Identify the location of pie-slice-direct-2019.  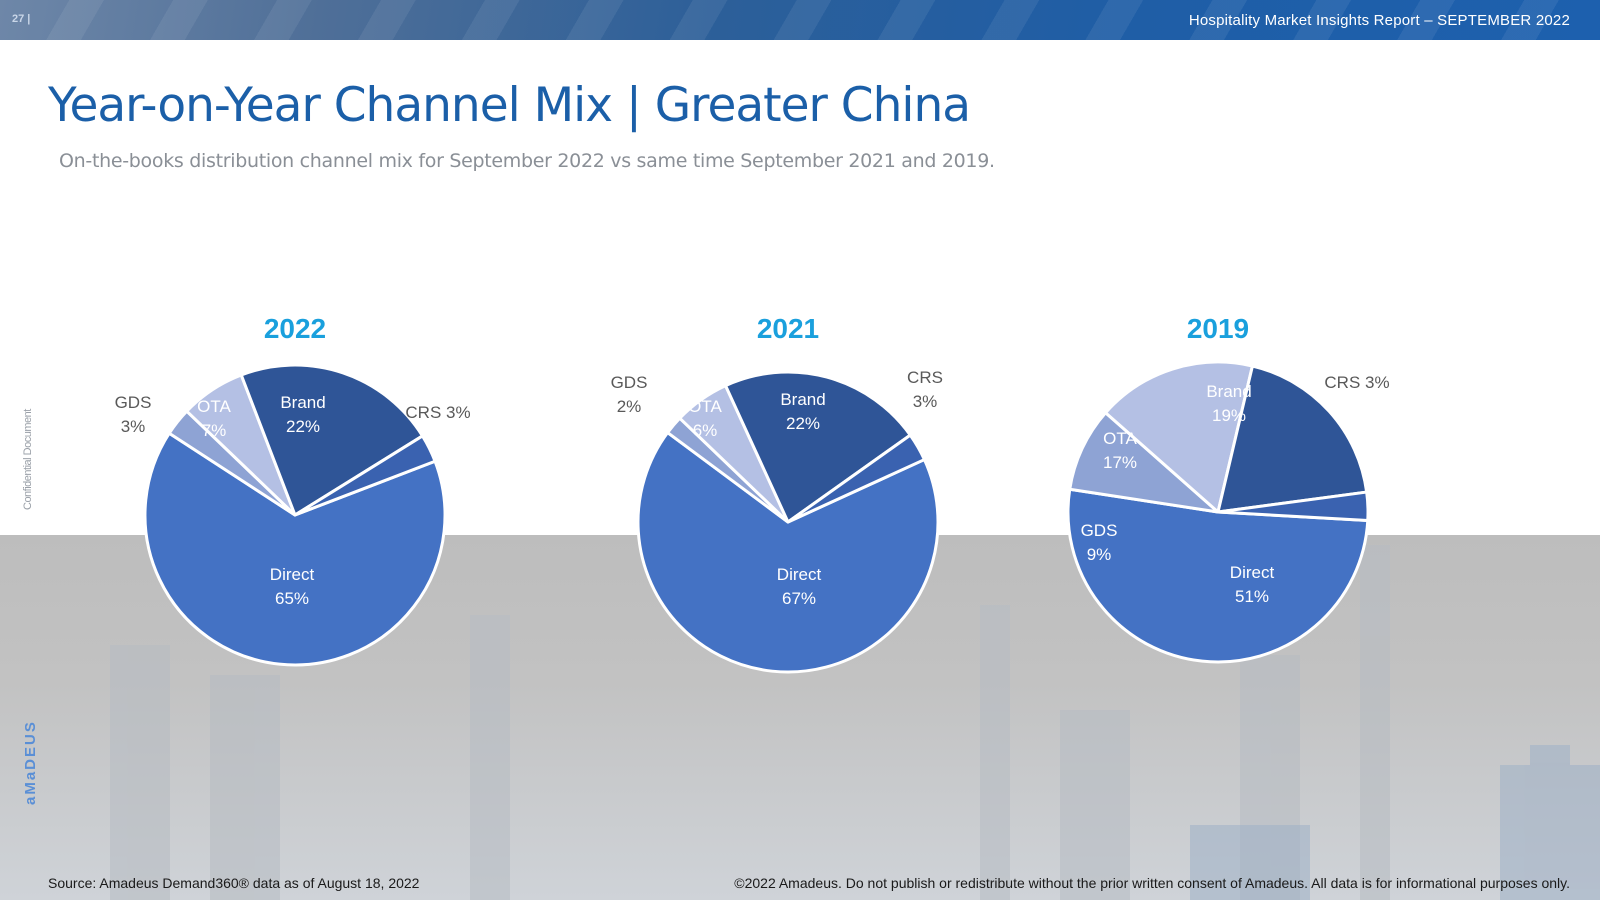
(1218, 575).